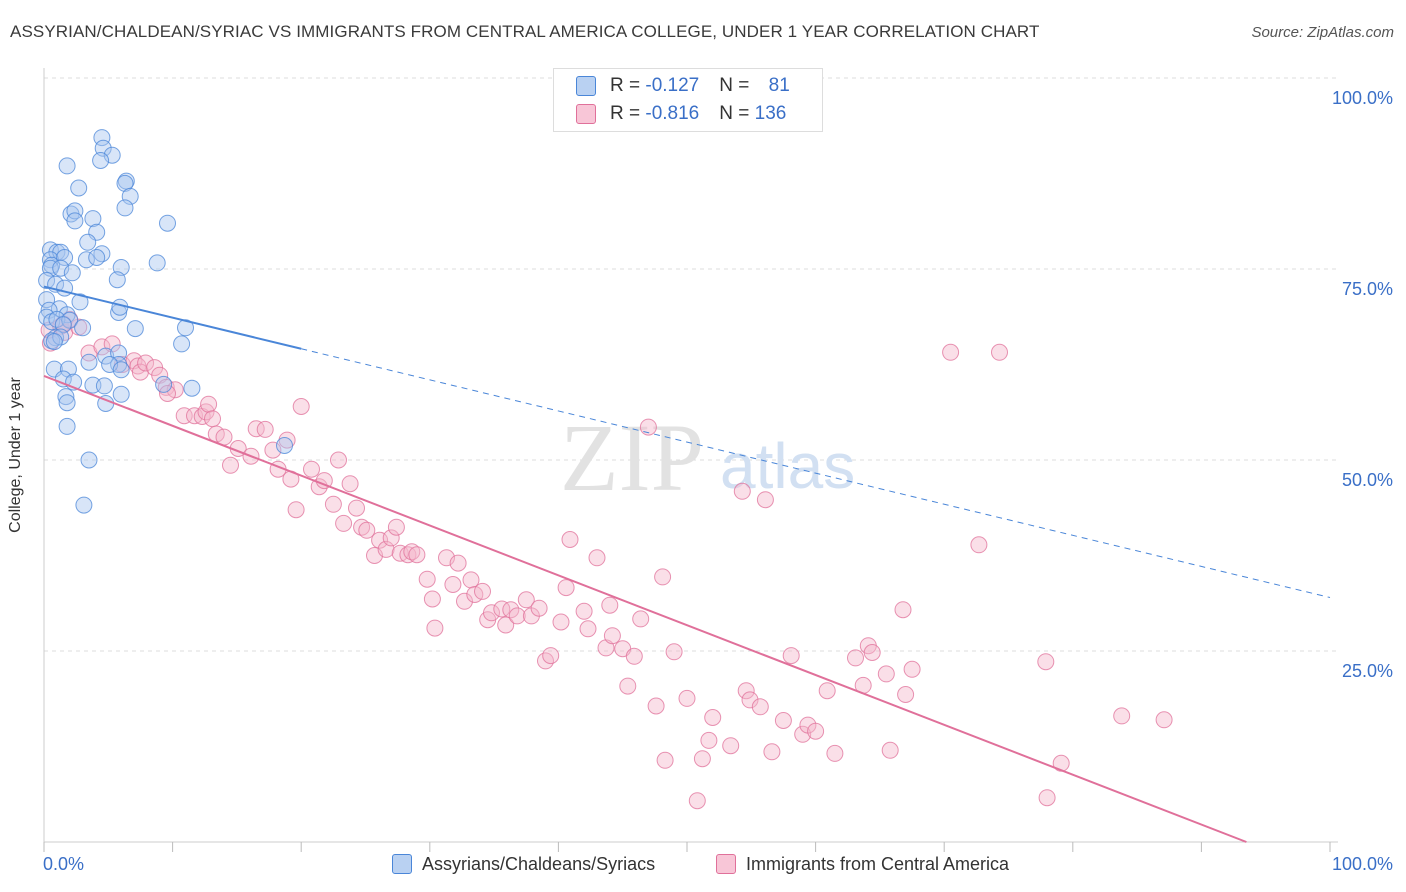 This screenshot has height=892, width=1406. I want to click on y-tick-label-25: 25.0%, so click(1367, 671).